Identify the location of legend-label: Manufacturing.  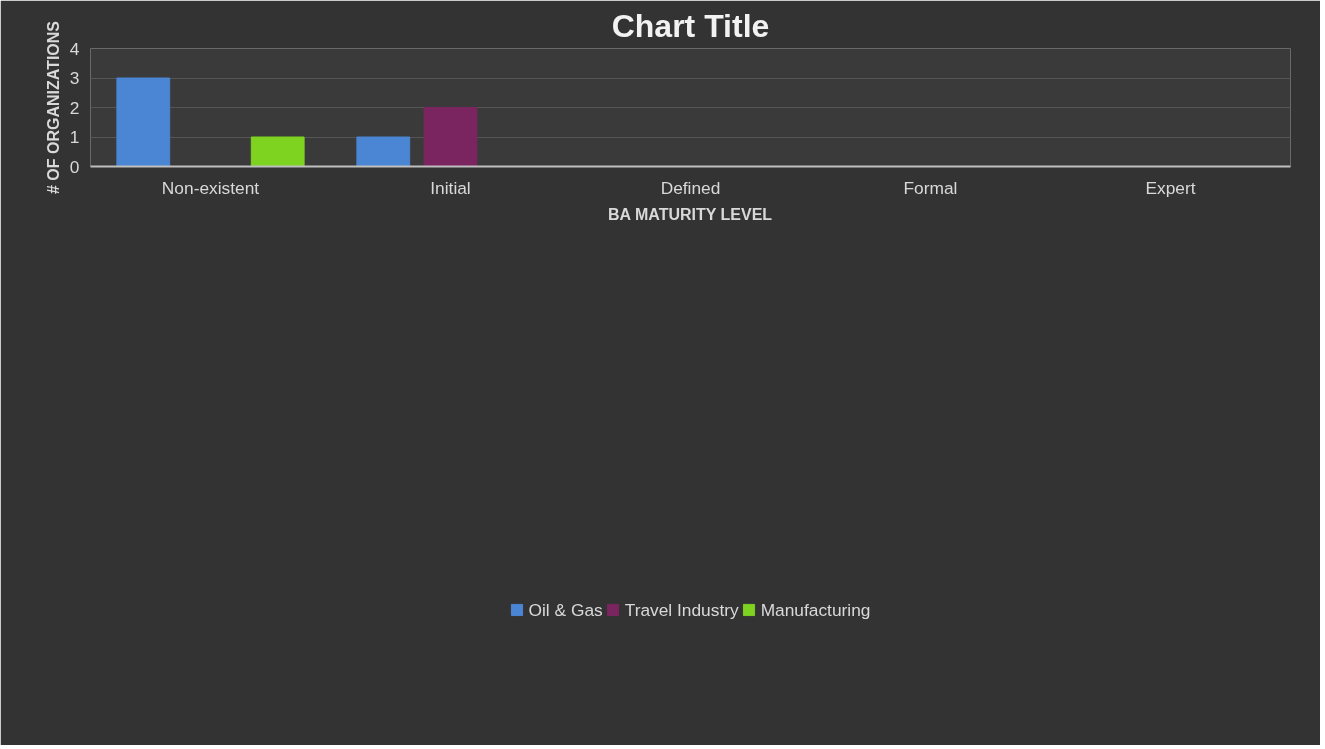
(815, 610).